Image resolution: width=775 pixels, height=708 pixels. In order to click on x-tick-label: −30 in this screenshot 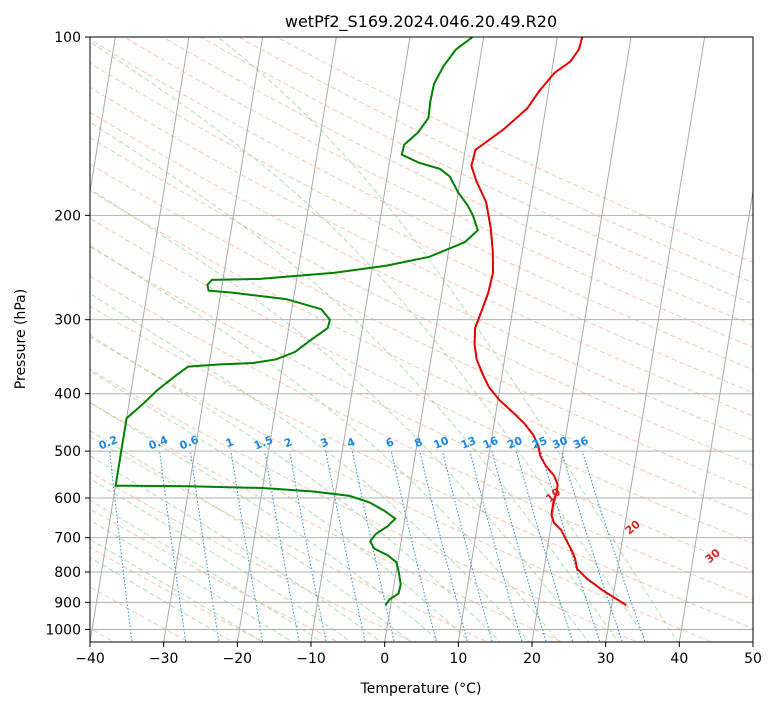, I will do `click(164, 659)`.